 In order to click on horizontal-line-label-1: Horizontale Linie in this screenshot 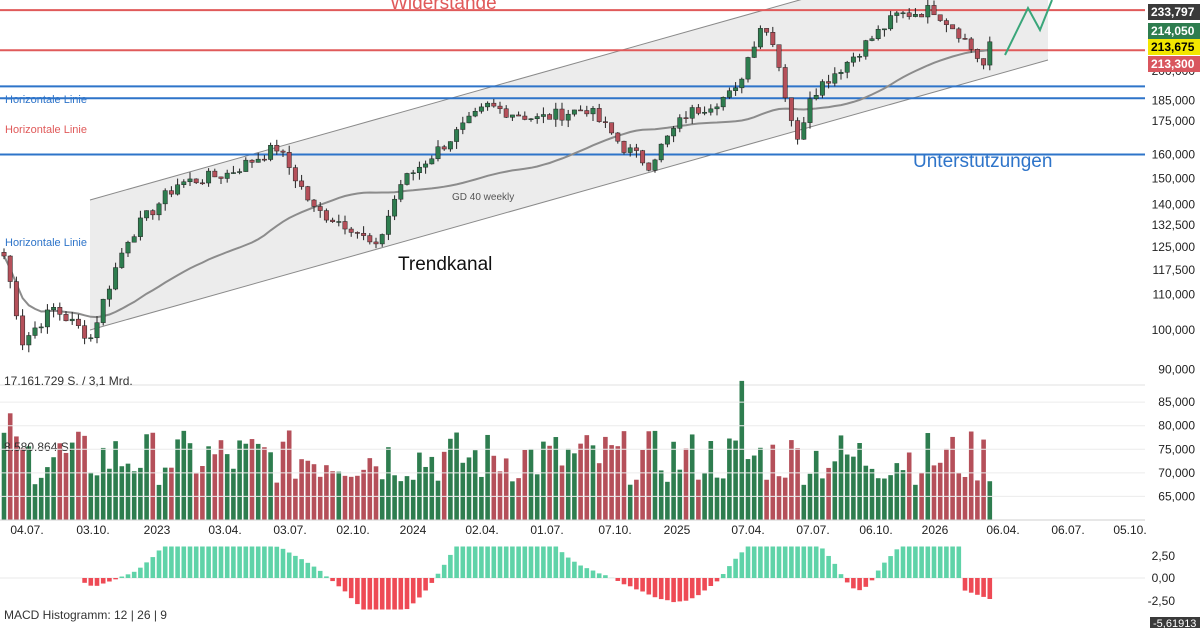, I will do `click(46, 100)`.